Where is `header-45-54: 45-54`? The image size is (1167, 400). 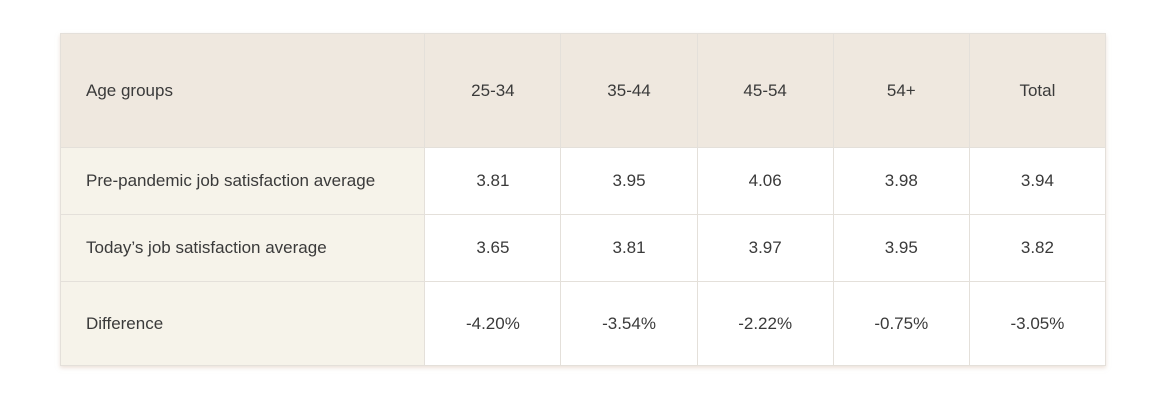 header-45-54: 45-54 is located at coordinates (765, 90).